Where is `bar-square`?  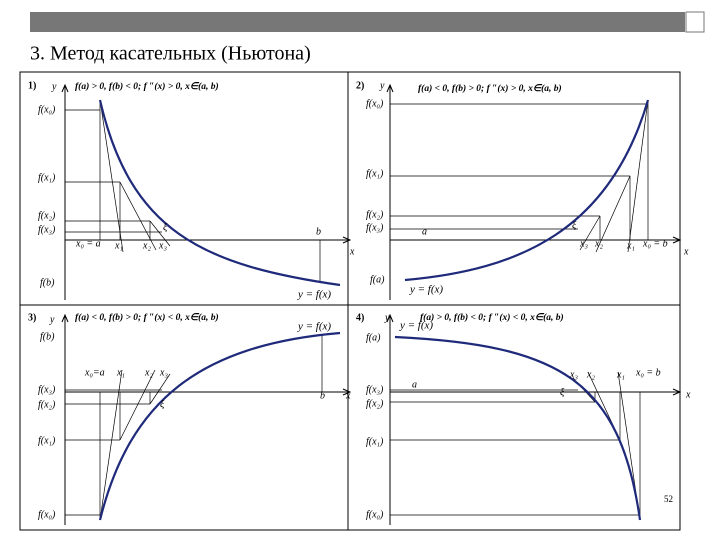 bar-square is located at coordinates (695, 22).